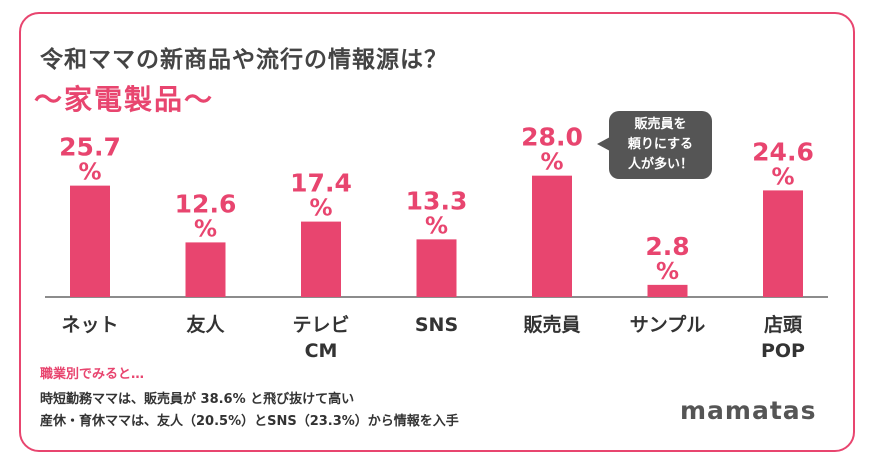 The image size is (870, 463). Describe the element at coordinates (552, 137) in the screenshot. I see `data-label: 28.0` at that location.